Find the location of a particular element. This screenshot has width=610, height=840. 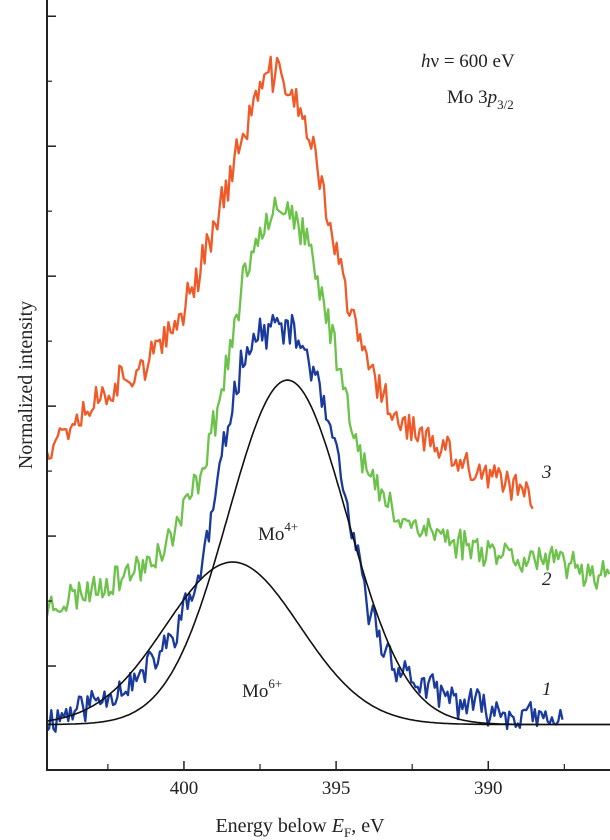

photon-energy-label: hν = 600 eV is located at coordinates (468, 61).